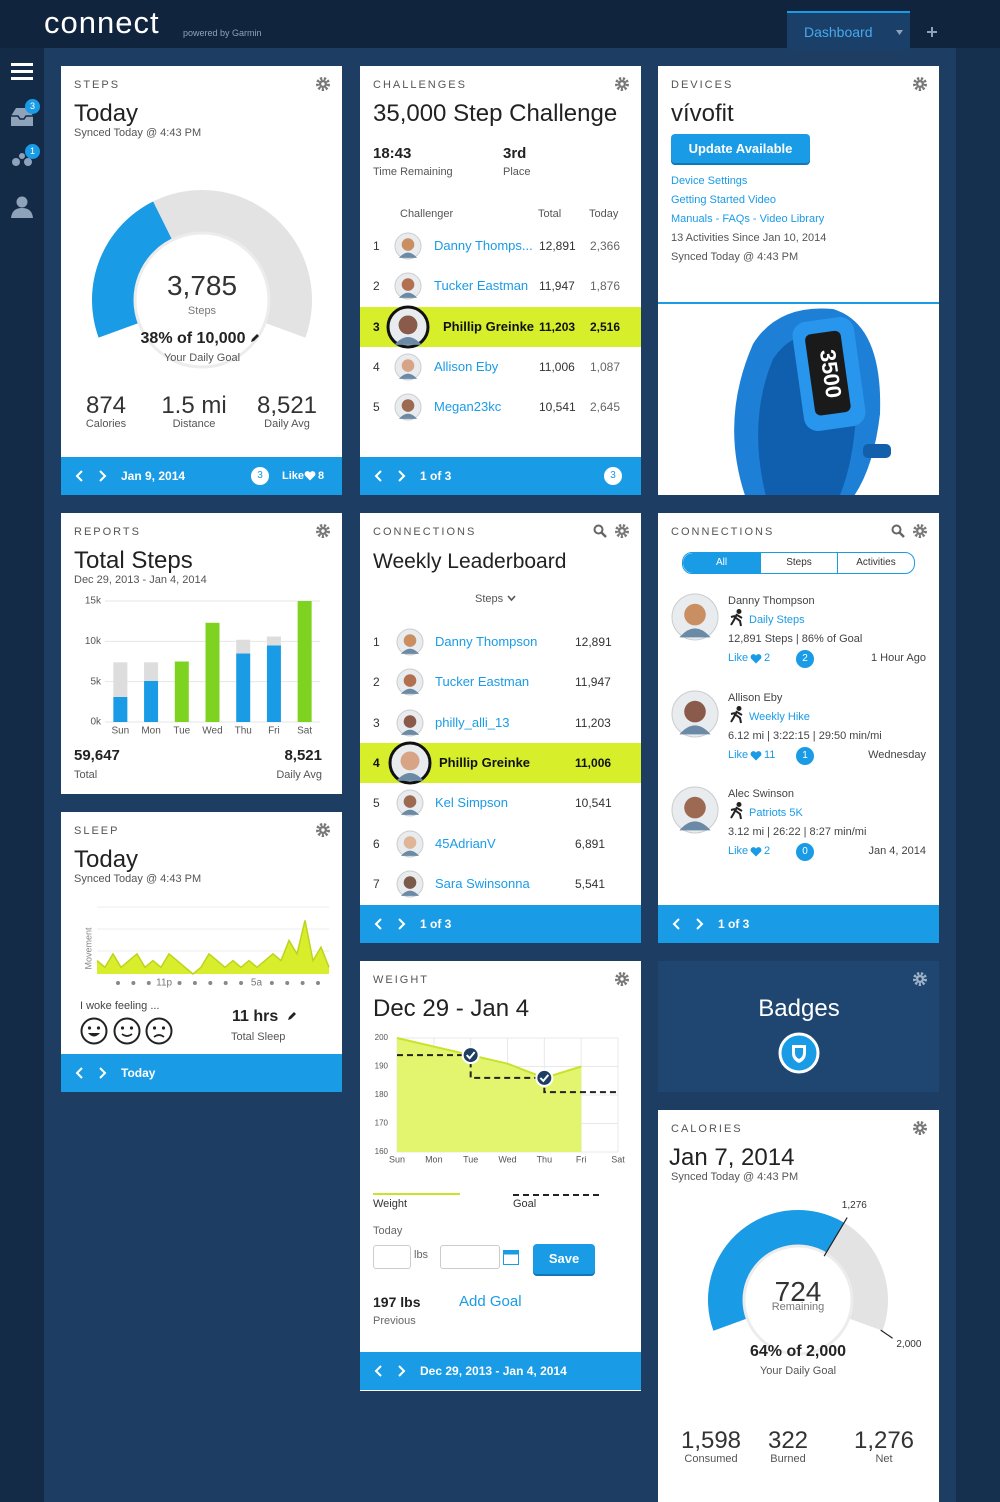 This screenshot has height=1502, width=1000. I want to click on card-title: Badges, so click(799, 1008).